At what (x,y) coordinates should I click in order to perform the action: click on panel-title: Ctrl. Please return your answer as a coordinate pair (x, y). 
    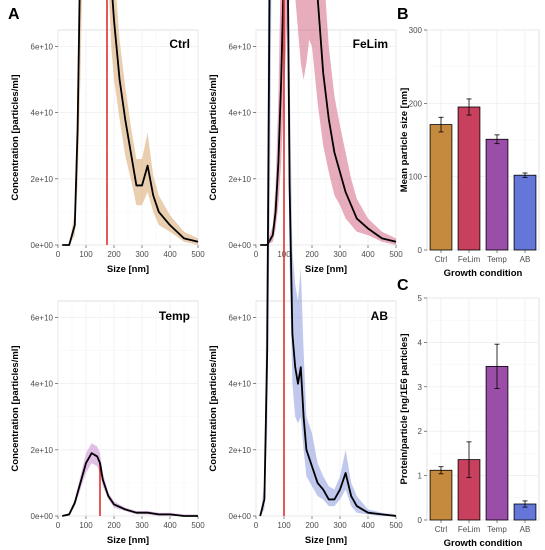
    Looking at the image, I should click on (179, 44).